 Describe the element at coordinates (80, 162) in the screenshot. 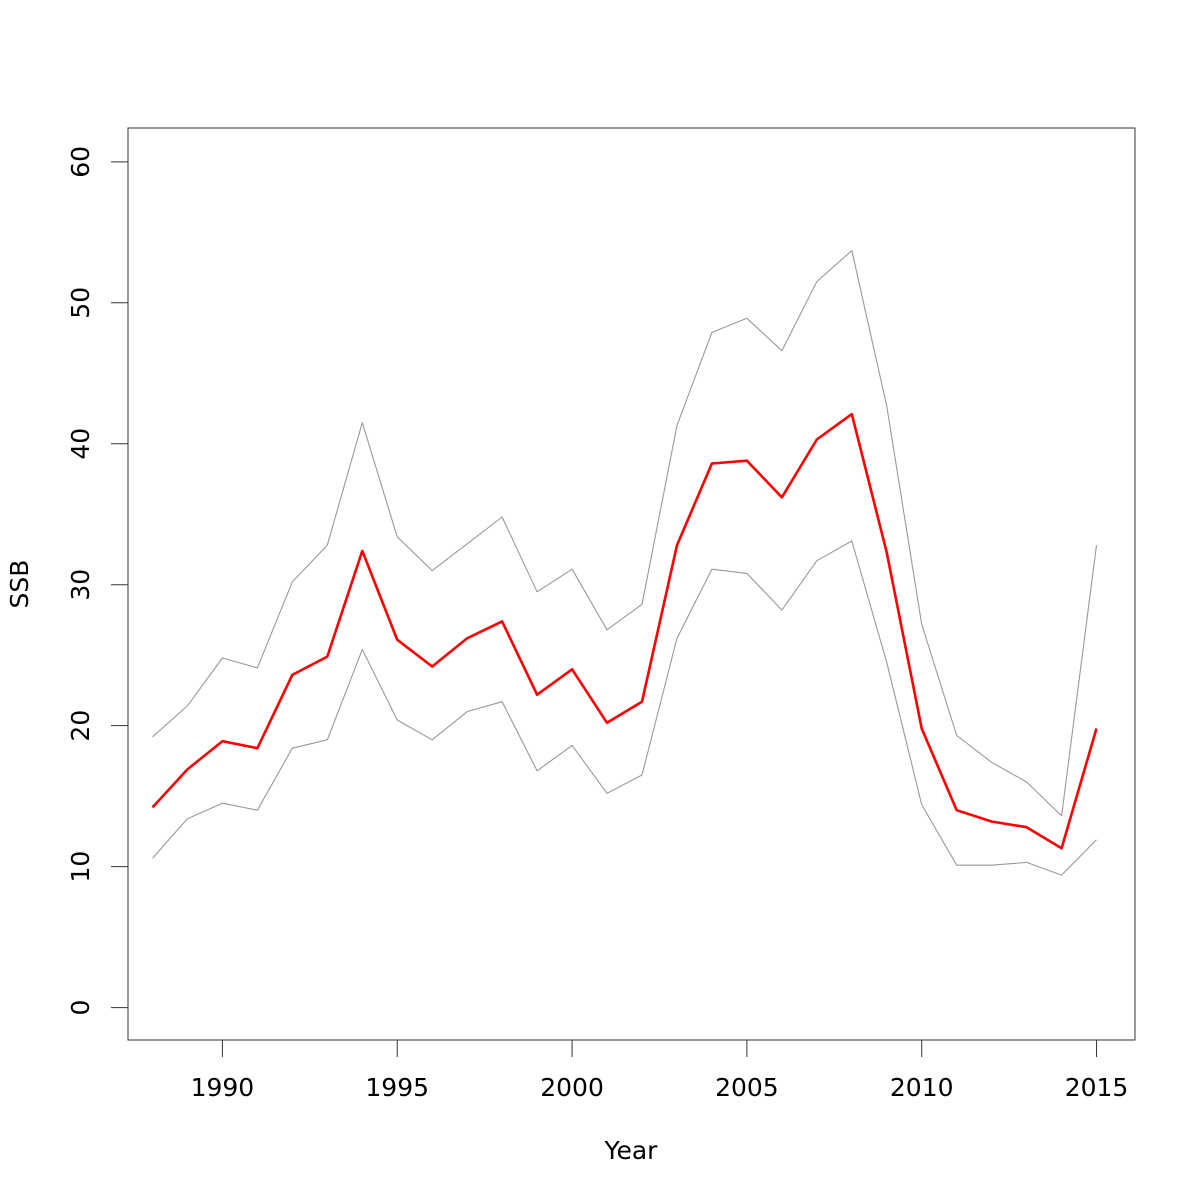

I see `y-tick-label: 60` at that location.